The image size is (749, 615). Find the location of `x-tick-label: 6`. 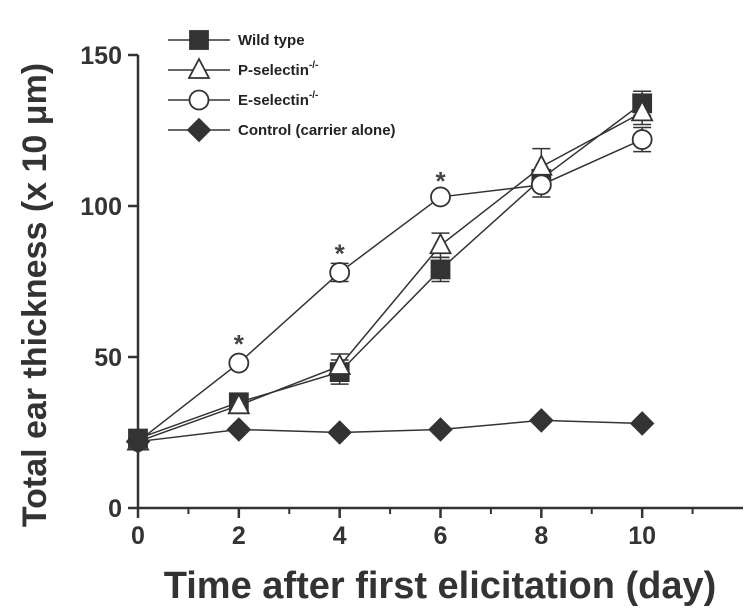

x-tick-label: 6 is located at coordinates (441, 536).